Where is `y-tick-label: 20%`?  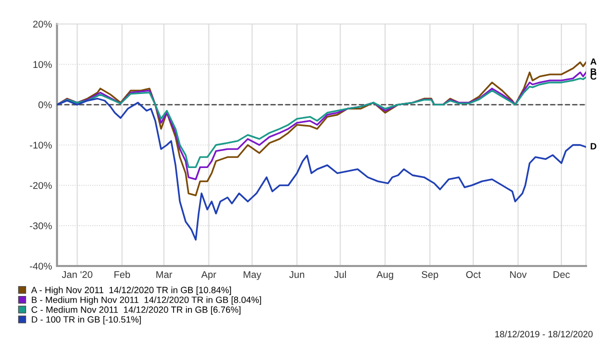
y-tick-label: 20% is located at coordinates (42, 24).